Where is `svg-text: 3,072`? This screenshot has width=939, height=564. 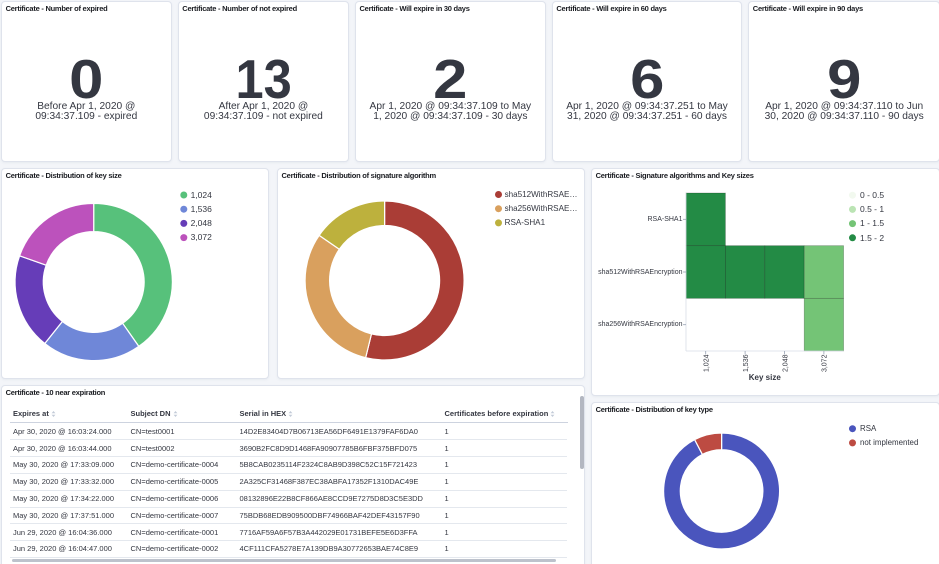
svg-text: 3,072 is located at coordinates (825, 363).